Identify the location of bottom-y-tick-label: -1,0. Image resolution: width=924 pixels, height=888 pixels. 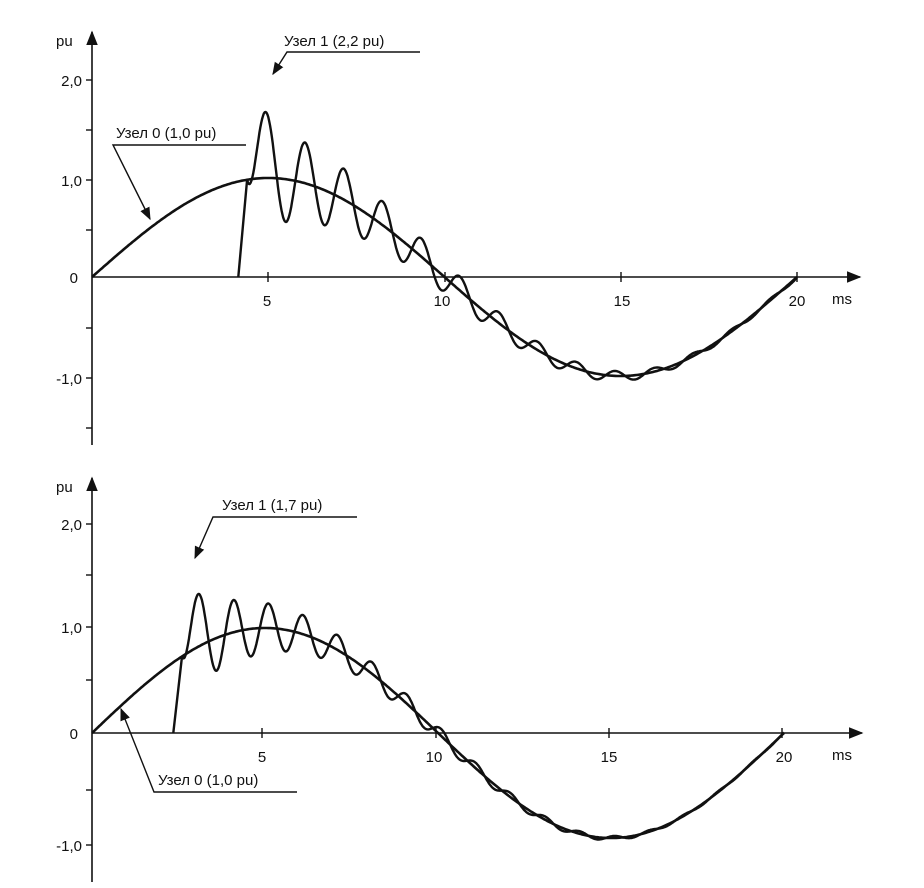
(69, 846).